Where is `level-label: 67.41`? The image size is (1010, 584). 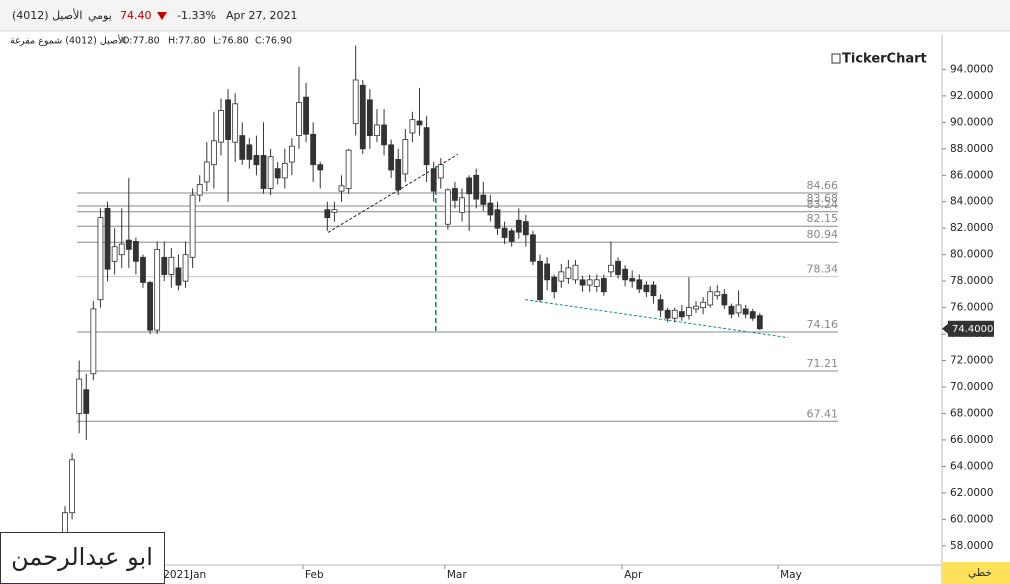 level-label: 67.41 is located at coordinates (823, 413).